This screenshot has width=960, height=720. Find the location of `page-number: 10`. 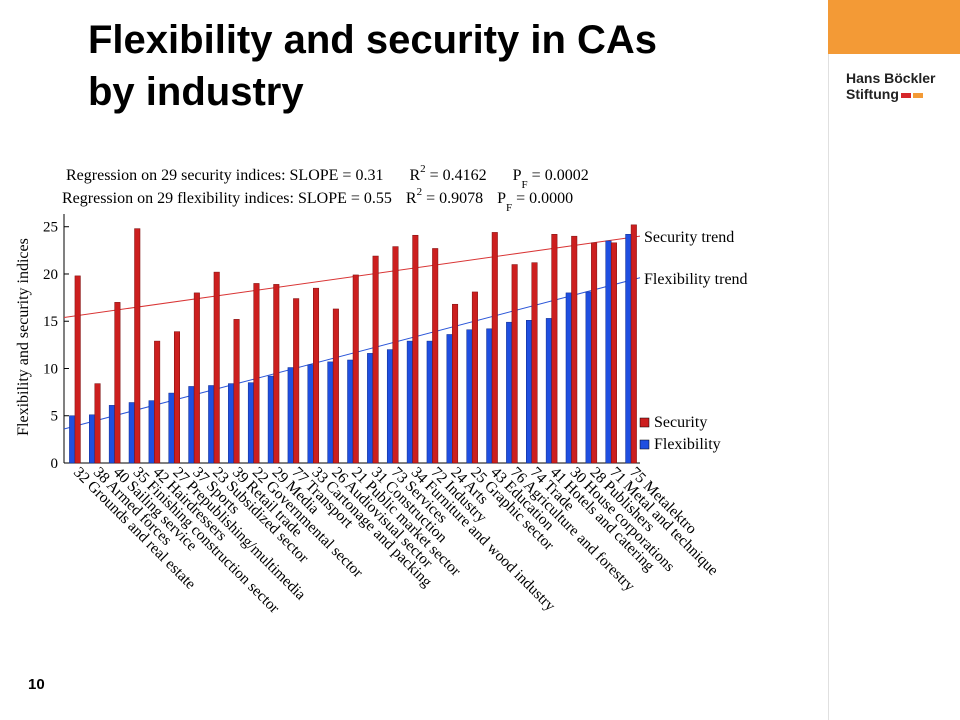

page-number: 10 is located at coordinates (36, 684).